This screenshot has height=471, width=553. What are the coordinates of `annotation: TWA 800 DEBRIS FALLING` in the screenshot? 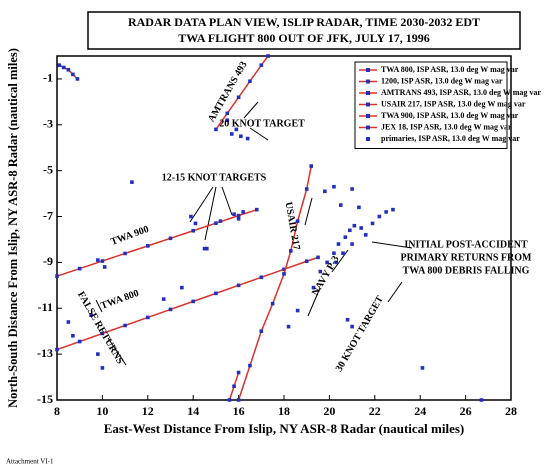 It's located at (466, 270).